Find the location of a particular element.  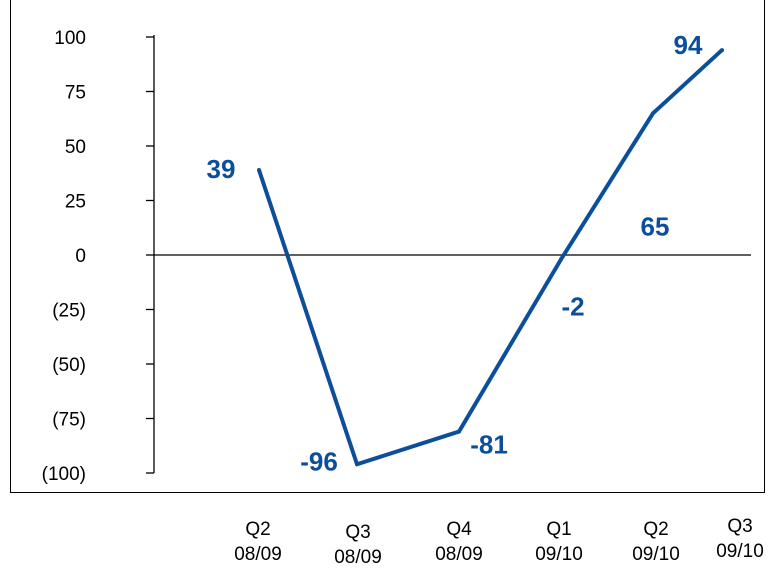

y-tick-label: (50) is located at coordinates (69, 365).